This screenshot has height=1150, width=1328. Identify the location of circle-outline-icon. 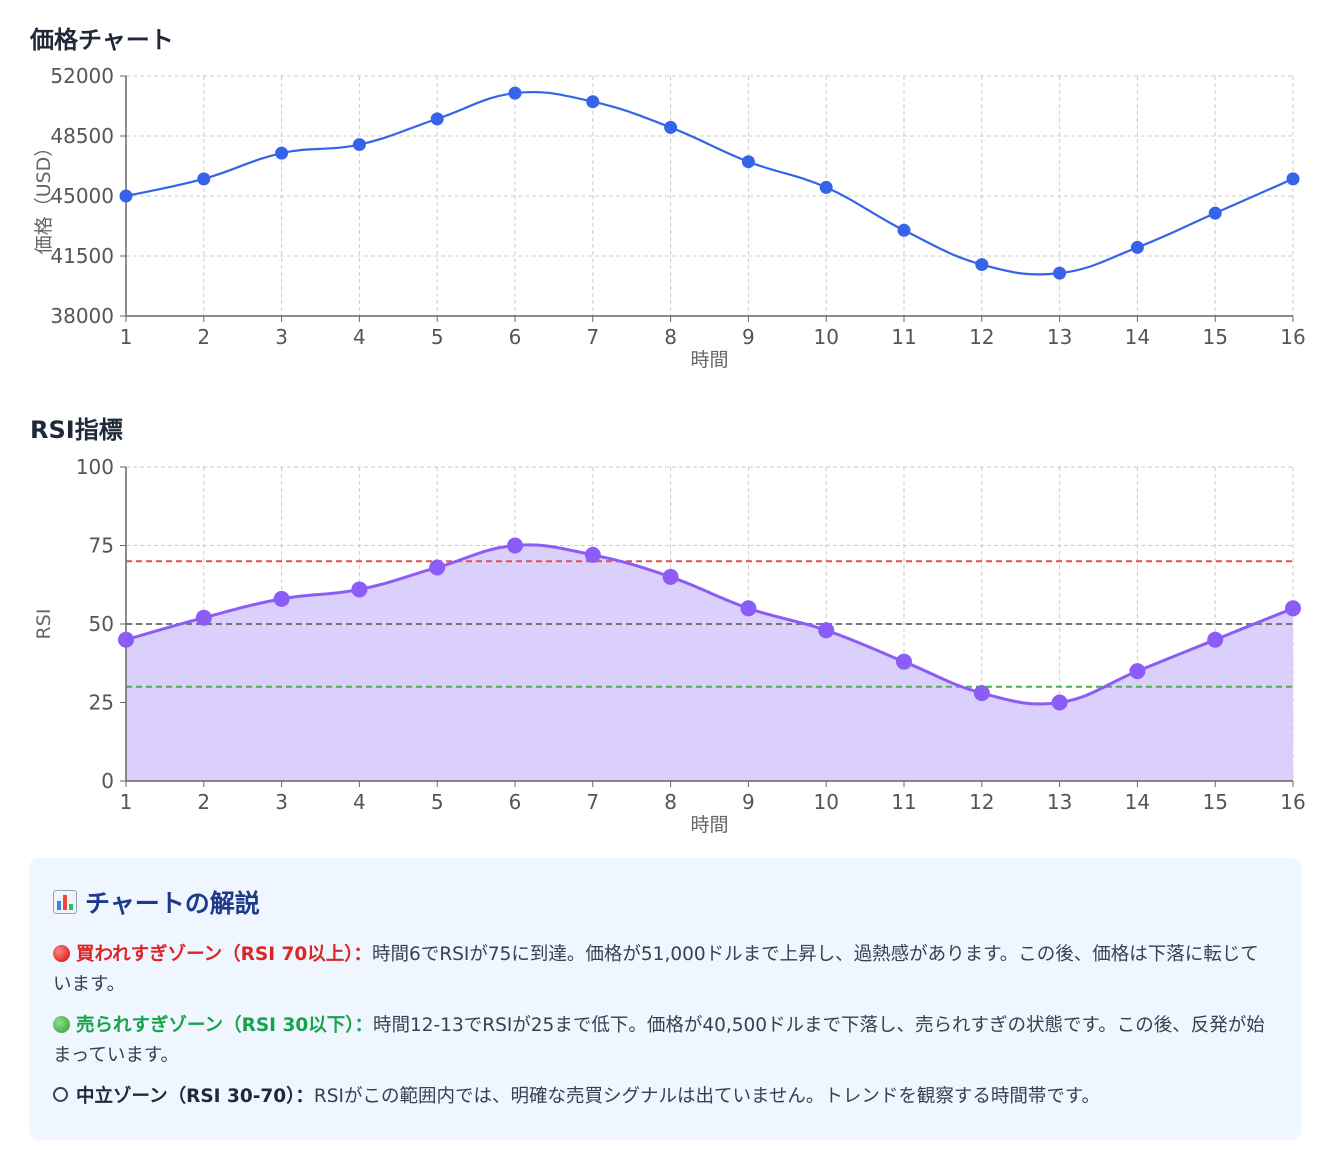
(60, 1094).